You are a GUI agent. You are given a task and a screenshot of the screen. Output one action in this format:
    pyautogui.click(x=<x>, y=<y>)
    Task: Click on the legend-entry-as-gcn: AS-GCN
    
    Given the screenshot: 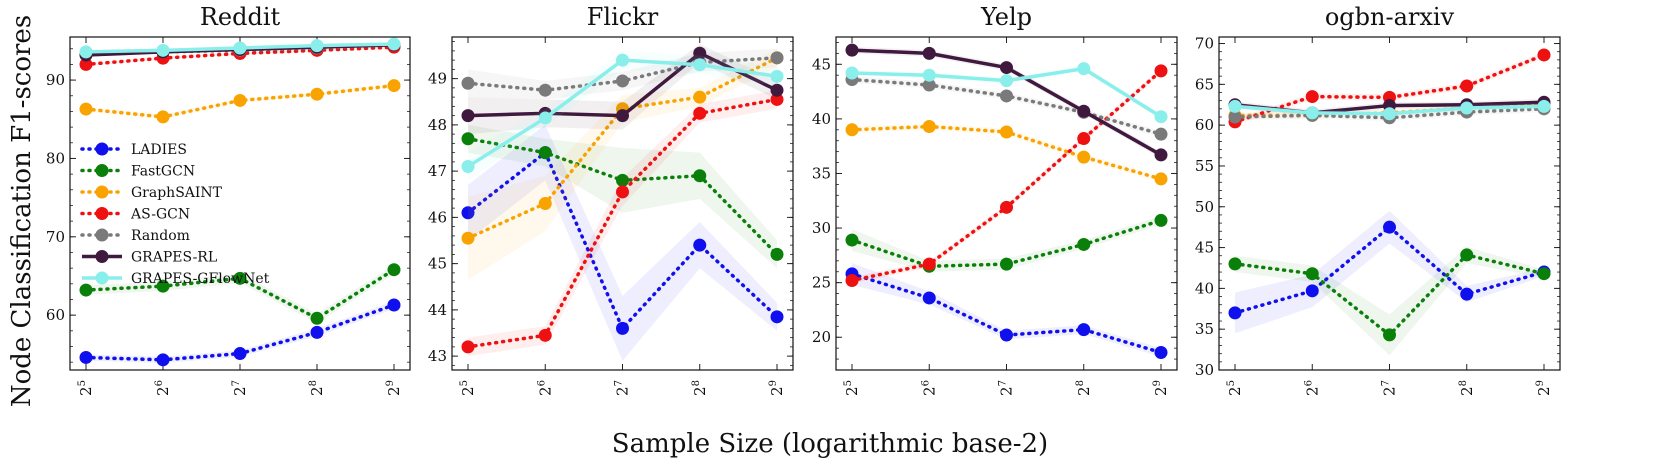 What is the action you would take?
    pyautogui.click(x=135, y=215)
    